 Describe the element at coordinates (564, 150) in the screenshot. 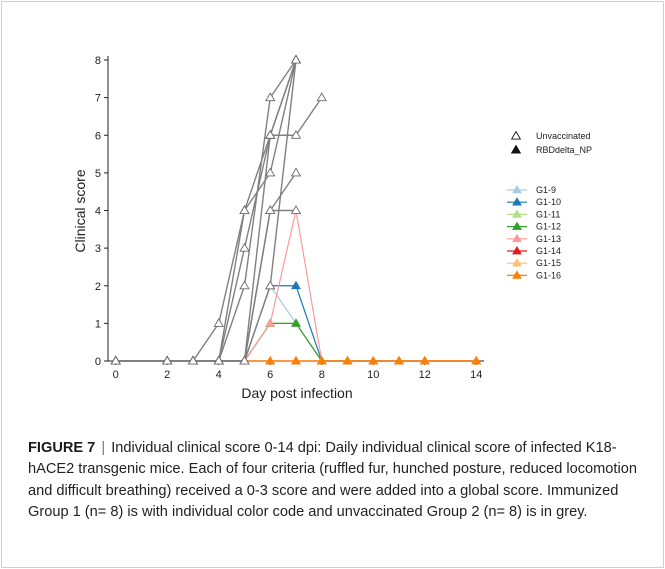

I see `group-legend-label: RBDdelta_NP` at that location.